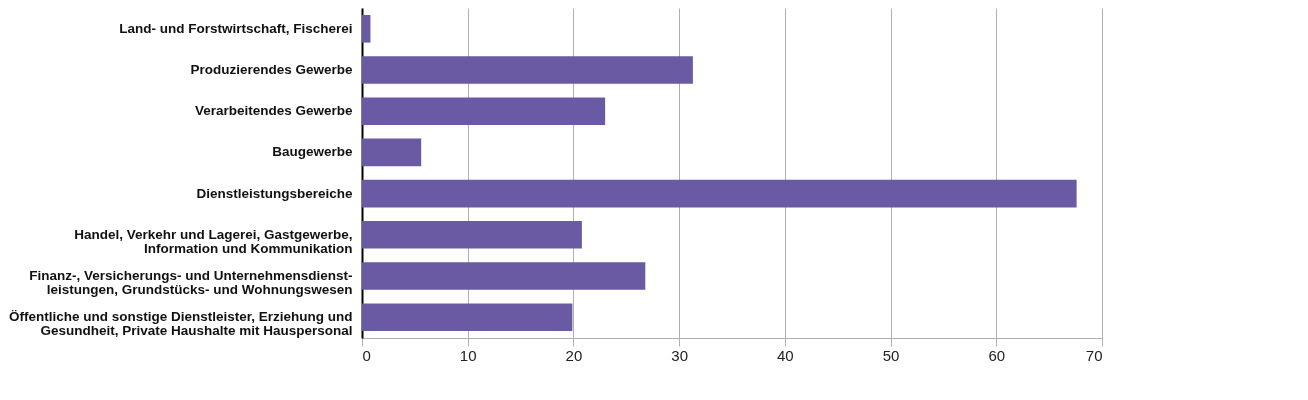 The image size is (1308, 400). What do you see at coordinates (785, 355) in the screenshot?
I see `x-tick-label: 40` at bounding box center [785, 355].